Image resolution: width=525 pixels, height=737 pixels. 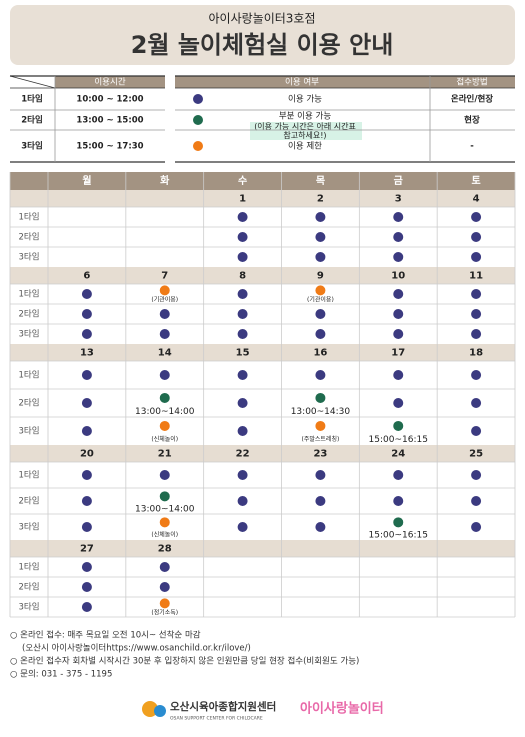 What do you see at coordinates (216, 719) in the screenshot?
I see `logo-center-en: OSAN SUPPORT CENTER FOR CHILDCARE` at bounding box center [216, 719].